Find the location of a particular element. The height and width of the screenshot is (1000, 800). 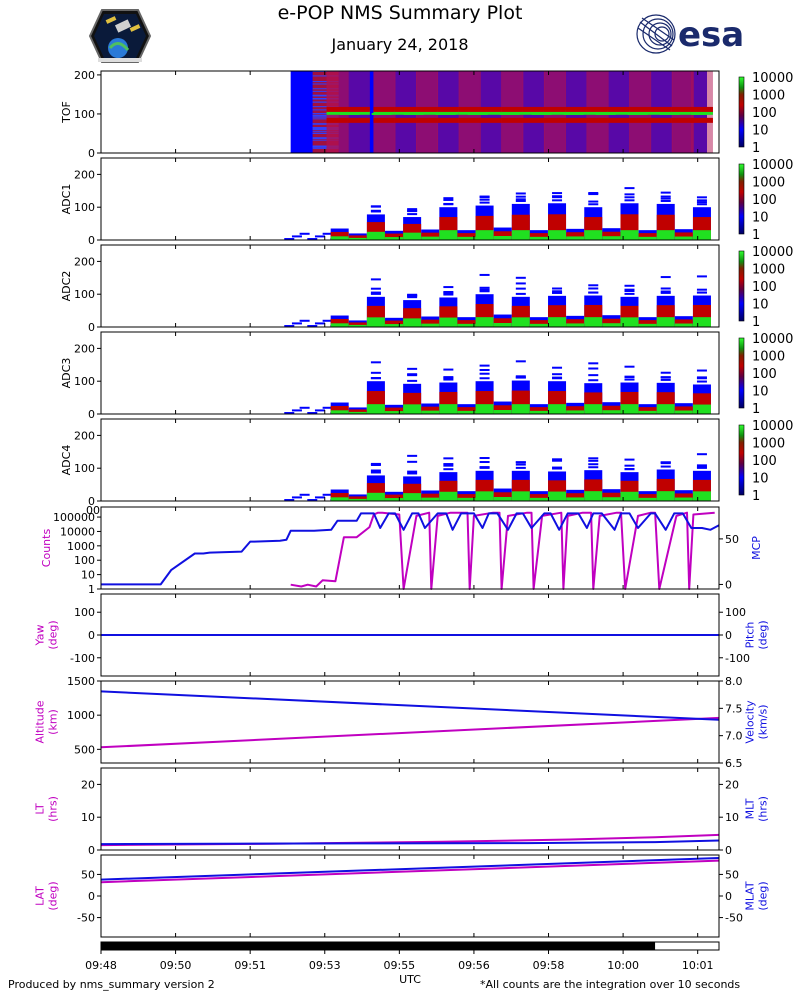

colorbar-label: 1 is located at coordinates (756, 148).